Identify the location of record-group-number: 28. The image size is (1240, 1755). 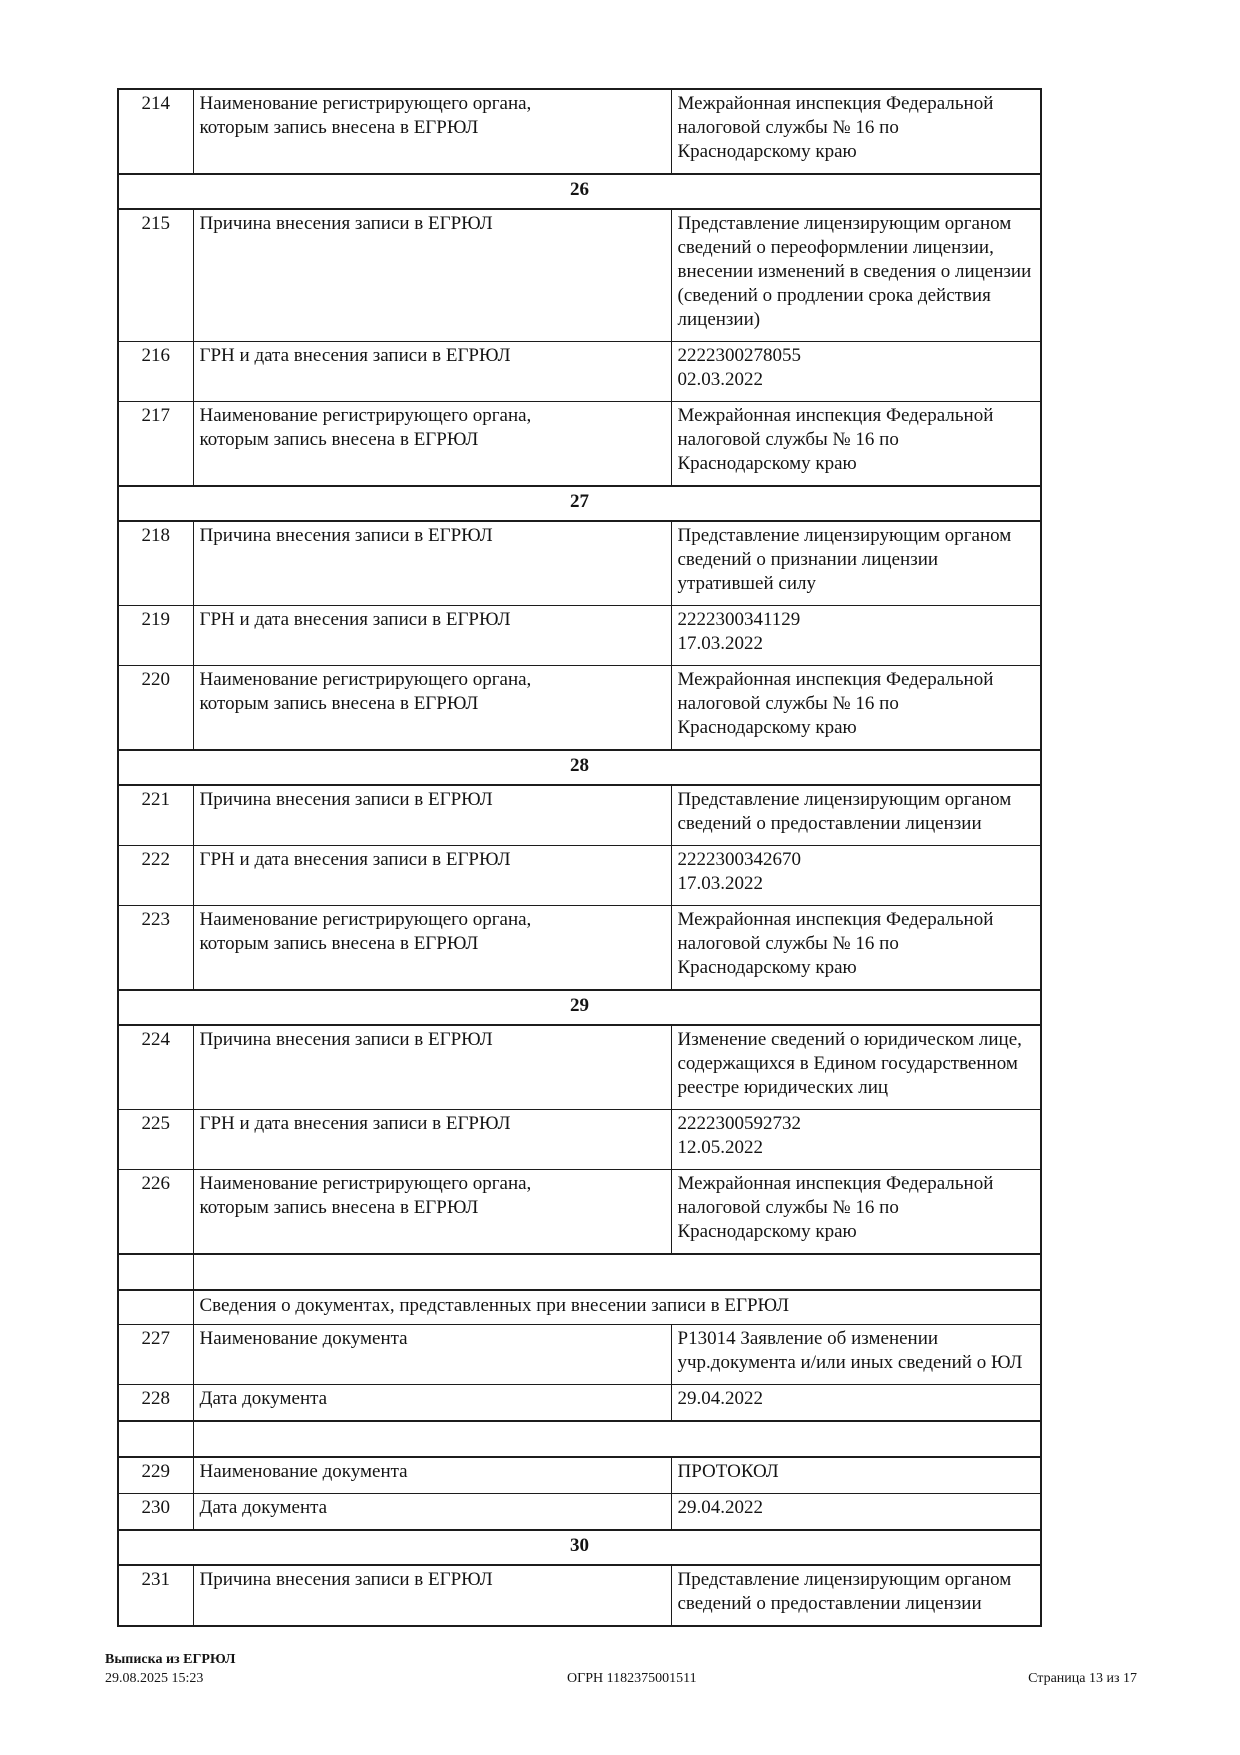
(579, 767).